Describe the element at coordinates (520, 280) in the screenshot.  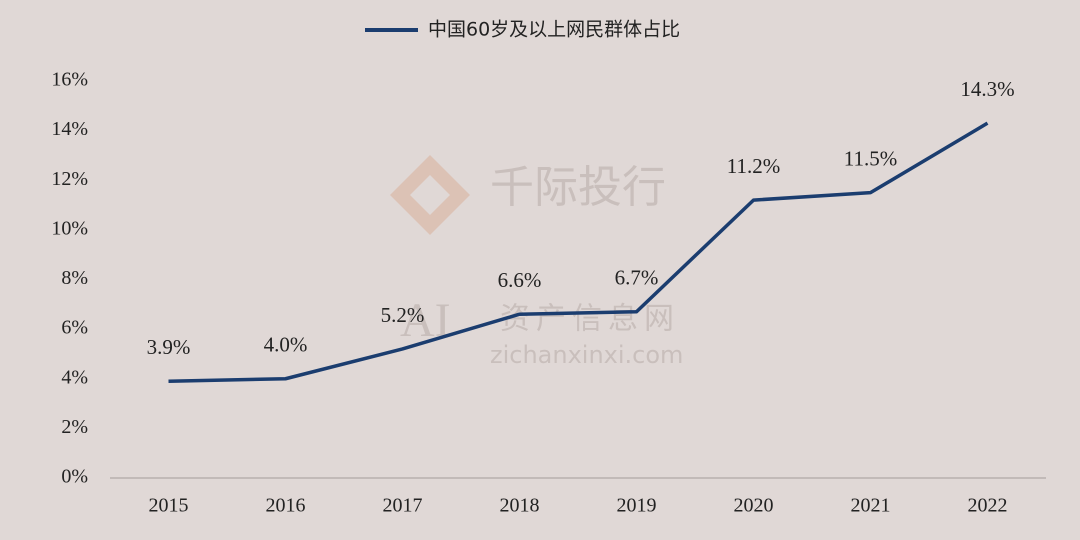
I see `data-label: 6.6%` at that location.